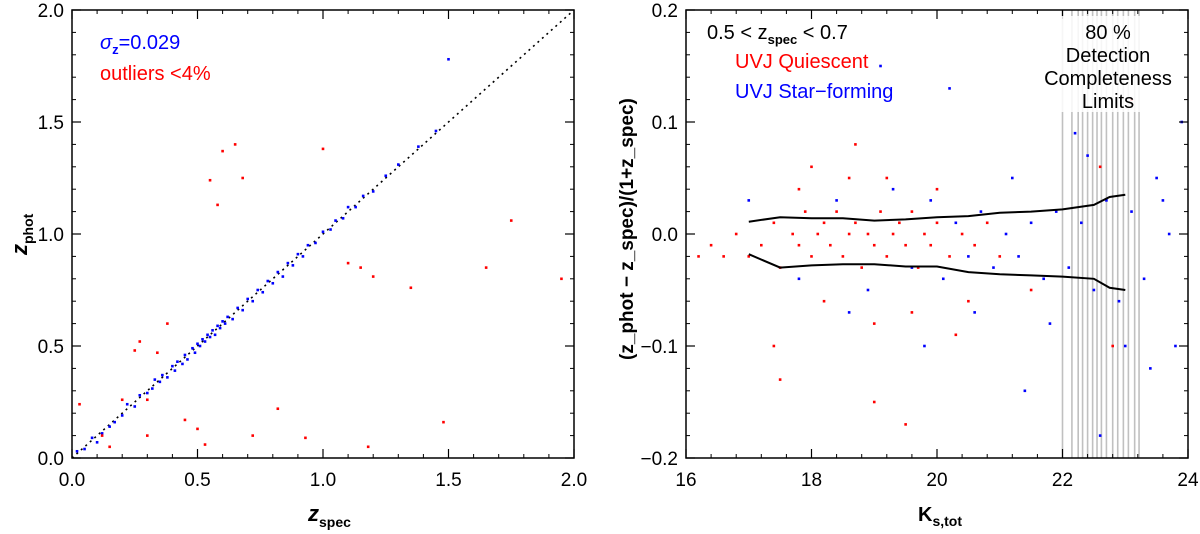 This screenshot has height=534, width=1200. What do you see at coordinates (313, 513) in the screenshot?
I see `left-x-axis-symbol: z` at bounding box center [313, 513].